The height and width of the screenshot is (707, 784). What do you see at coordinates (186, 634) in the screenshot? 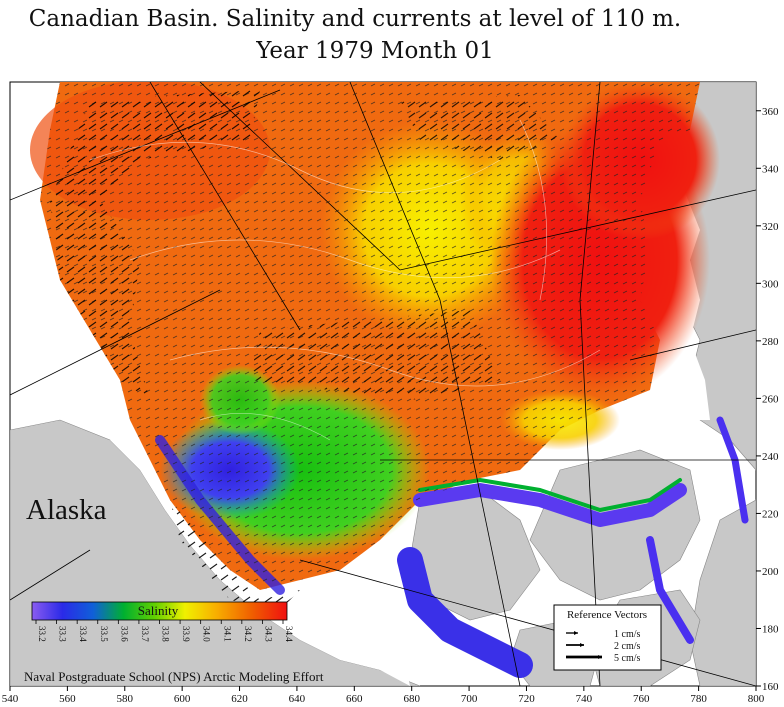
I see `colorbar-tick-label: 33.9` at bounding box center [186, 634].